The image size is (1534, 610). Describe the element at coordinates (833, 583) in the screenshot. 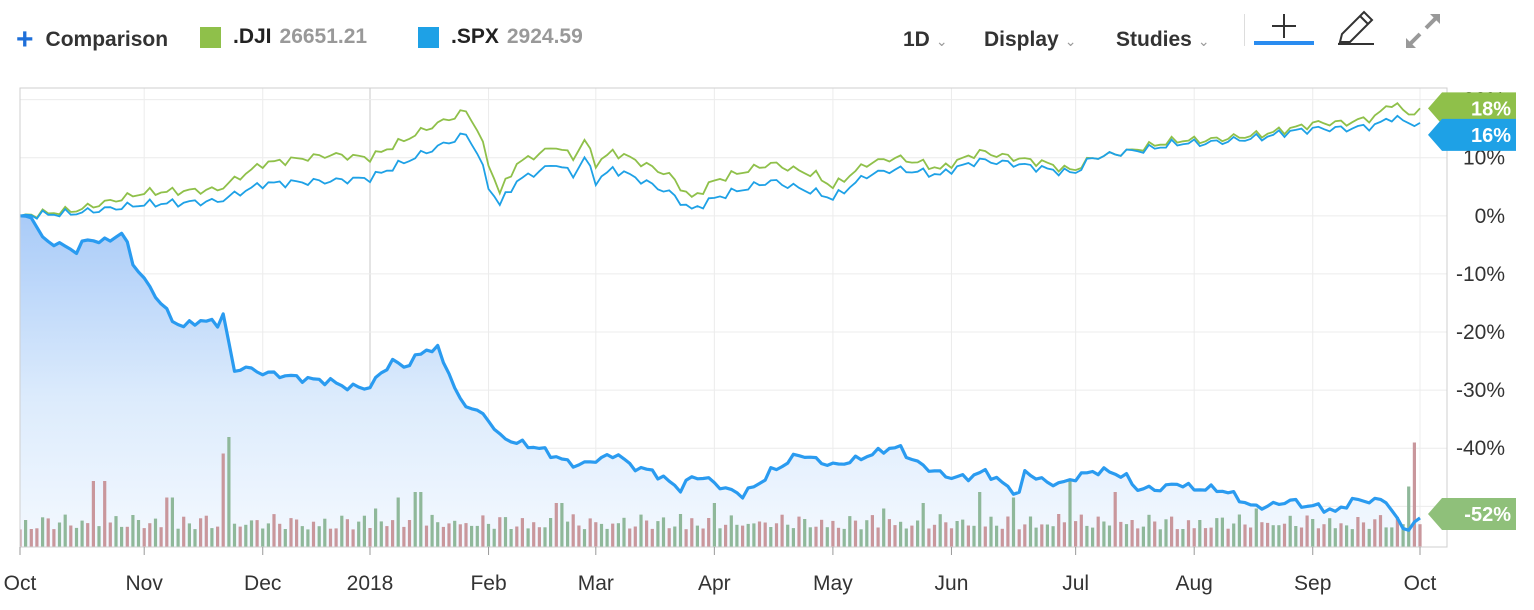

I see `x-tick-label: May` at that location.